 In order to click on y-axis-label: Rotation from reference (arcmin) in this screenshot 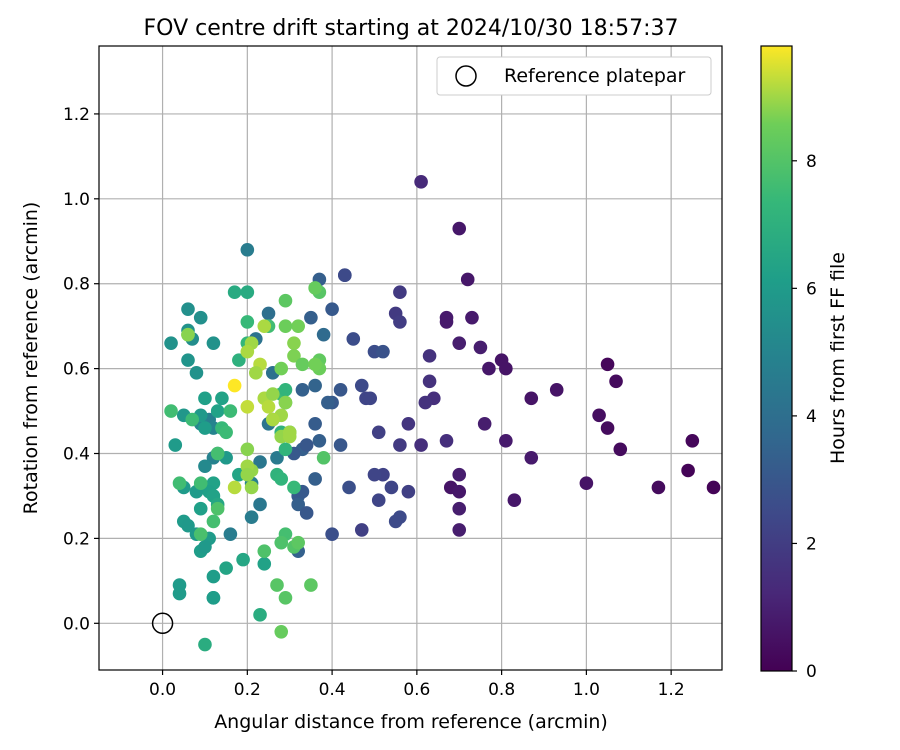, I will do `click(31, 358)`.